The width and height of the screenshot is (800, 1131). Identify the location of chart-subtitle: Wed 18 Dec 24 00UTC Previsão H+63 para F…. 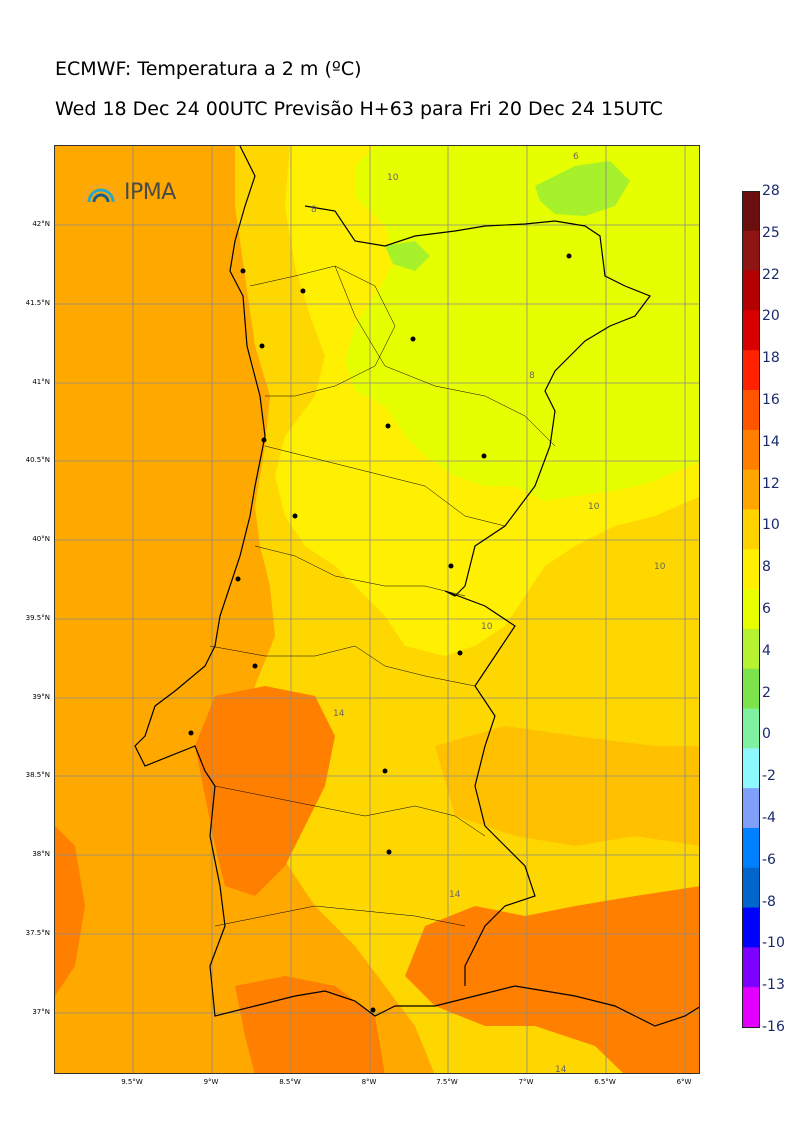
(359, 109).